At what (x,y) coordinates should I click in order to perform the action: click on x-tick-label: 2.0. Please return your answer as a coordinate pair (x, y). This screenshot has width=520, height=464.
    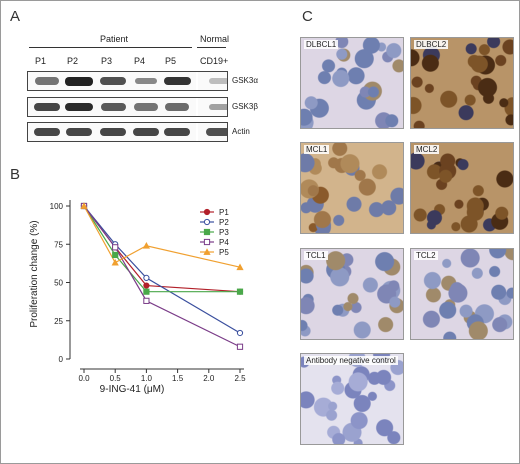
    Looking at the image, I should click on (209, 378).